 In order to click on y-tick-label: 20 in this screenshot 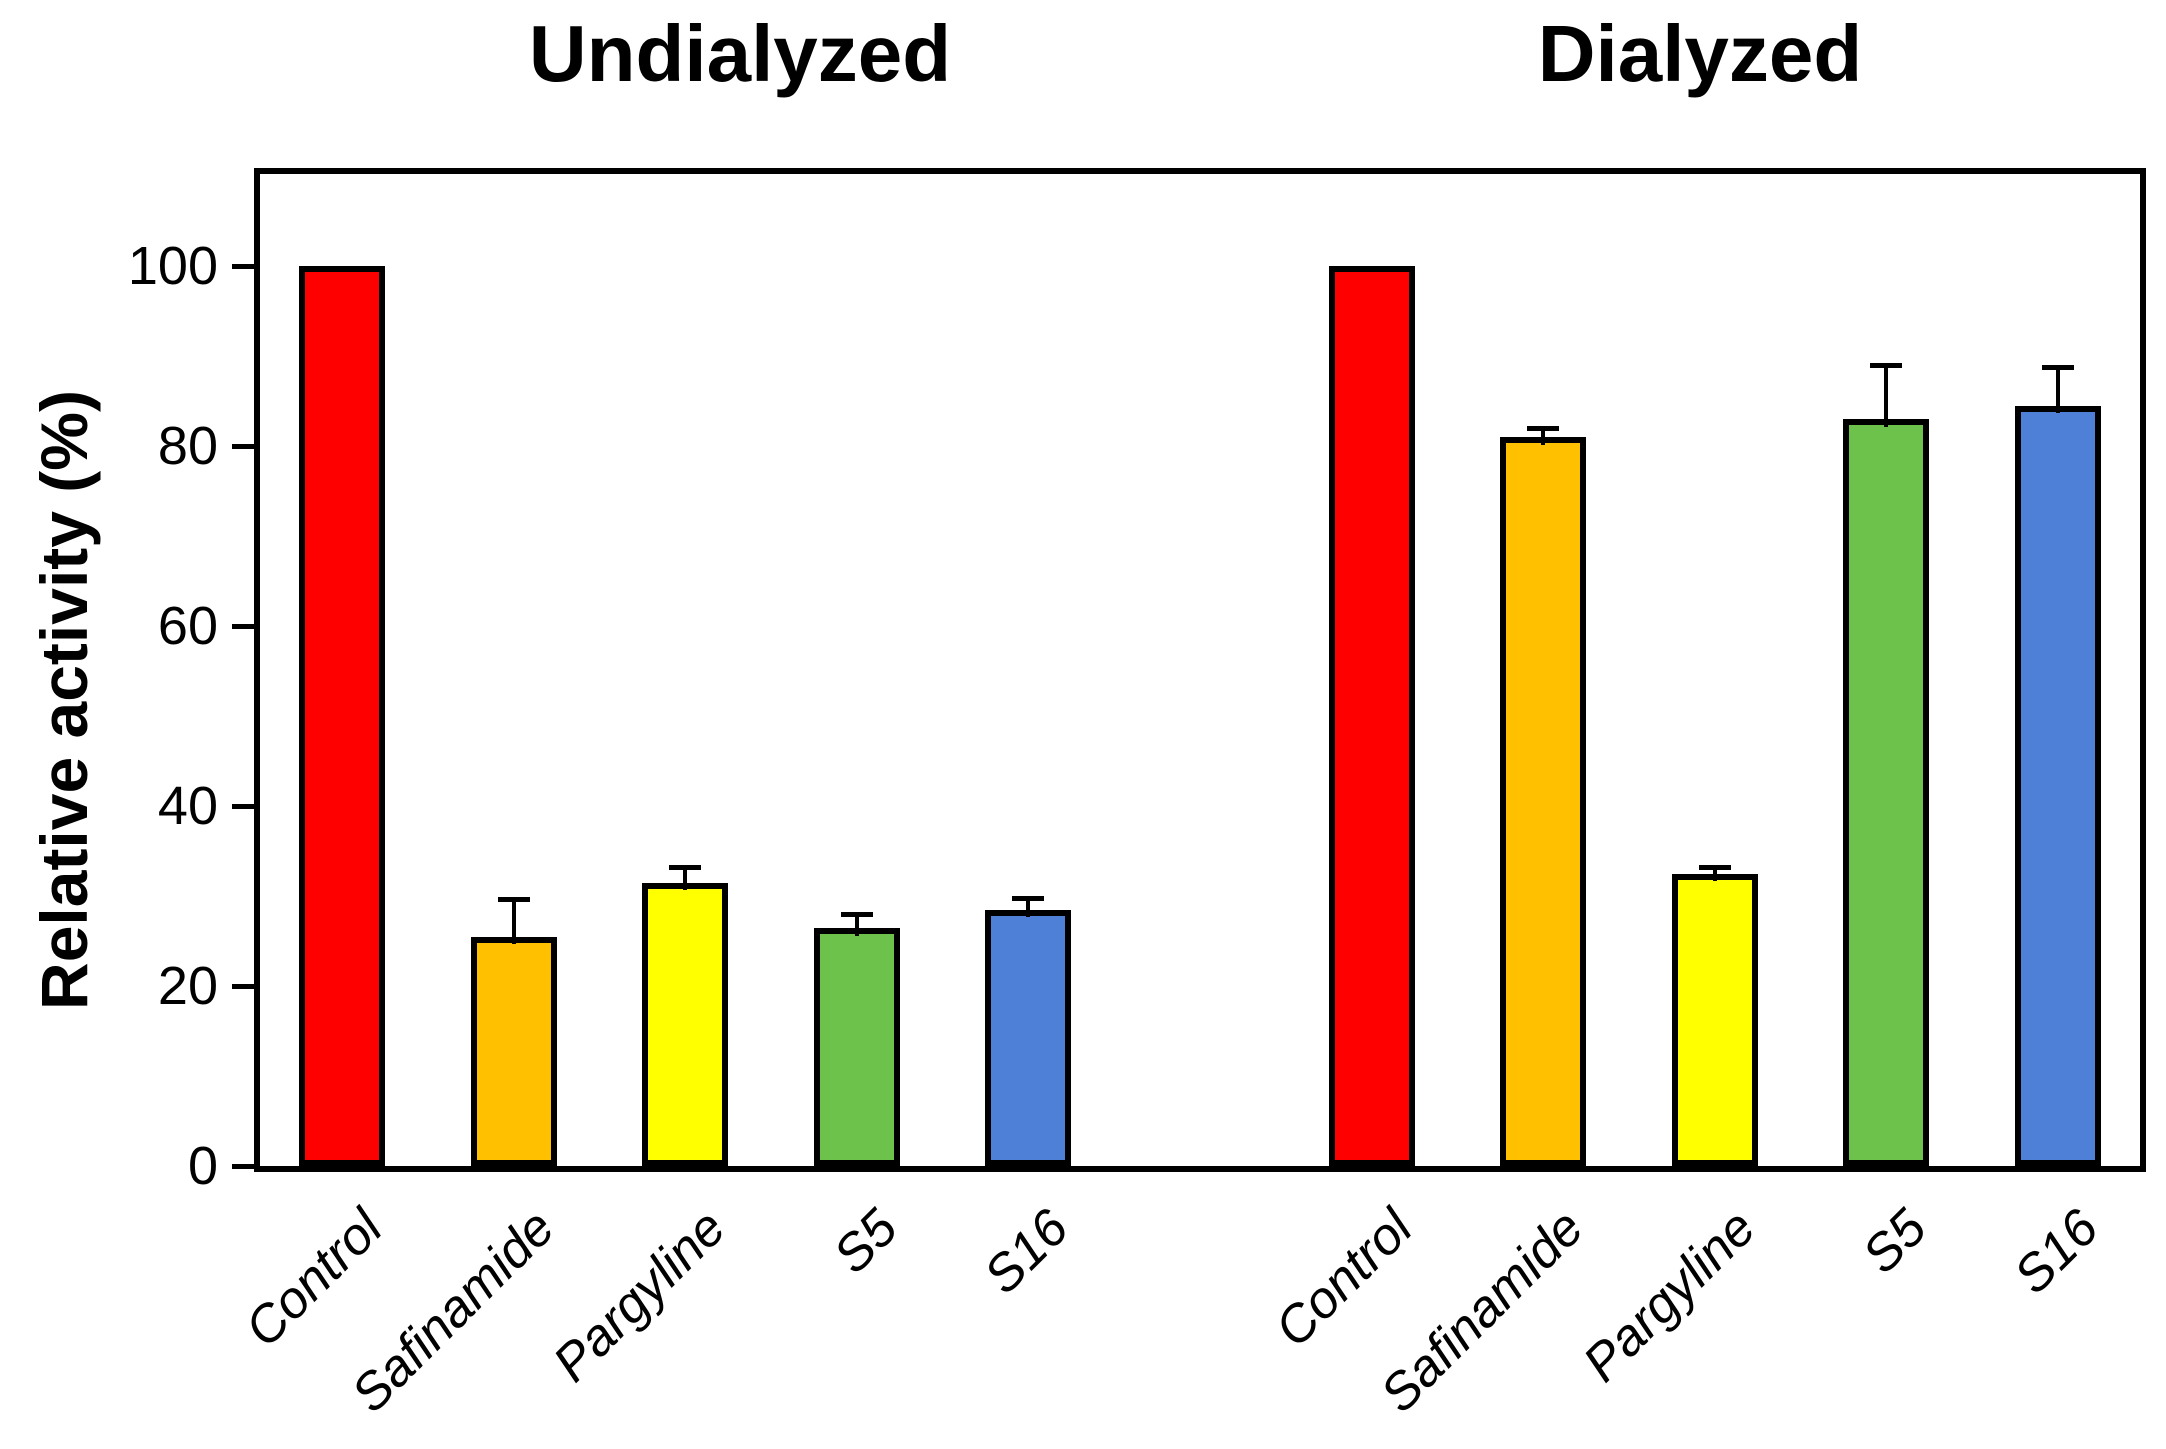, I will do `click(187, 986)`.